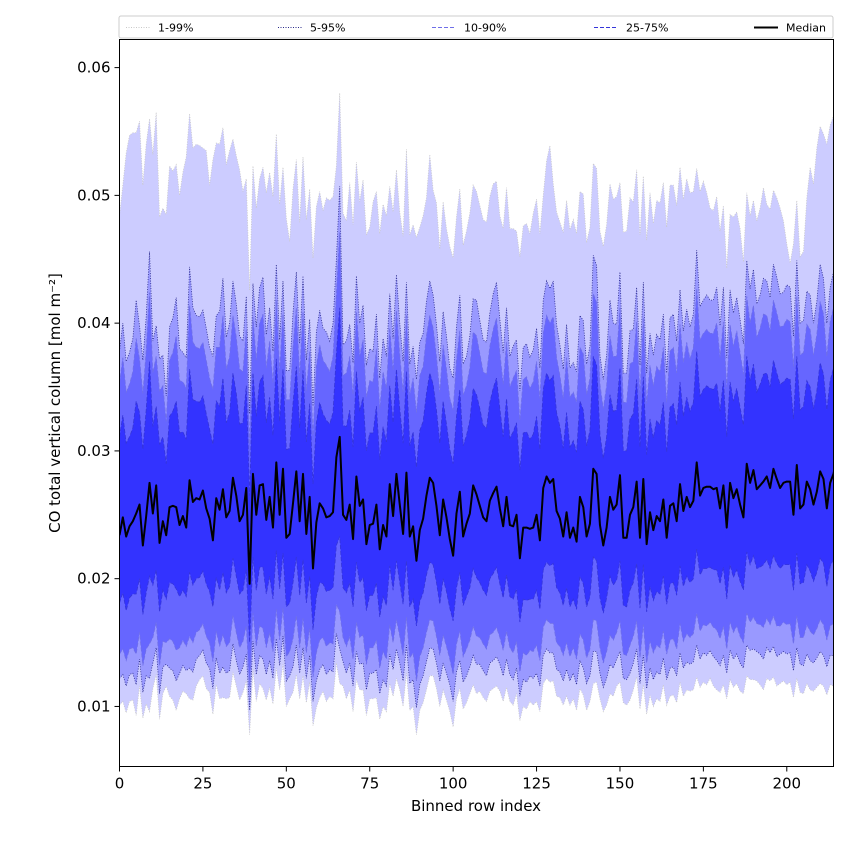 The image size is (850, 855). What do you see at coordinates (536, 784) in the screenshot?
I see `x-tick-label: 125` at bounding box center [536, 784].